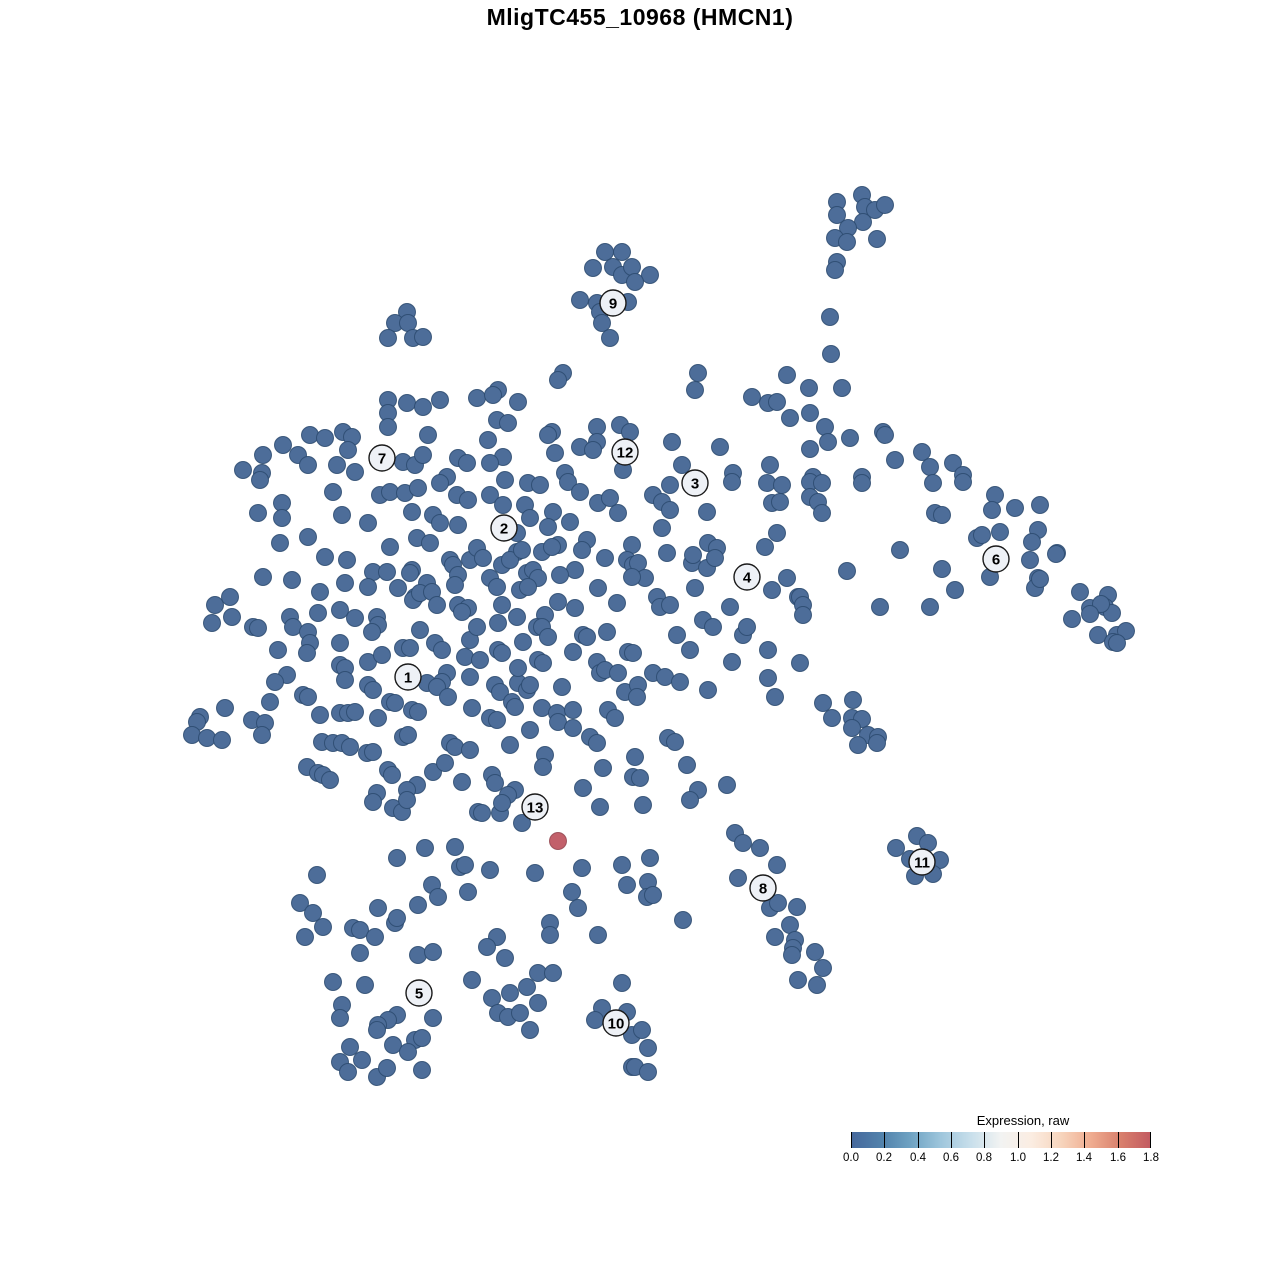 The height and width of the screenshot is (1280, 1280). Describe the element at coordinates (382, 458) in the screenshot. I see `cluster-label-text: 7` at that location.